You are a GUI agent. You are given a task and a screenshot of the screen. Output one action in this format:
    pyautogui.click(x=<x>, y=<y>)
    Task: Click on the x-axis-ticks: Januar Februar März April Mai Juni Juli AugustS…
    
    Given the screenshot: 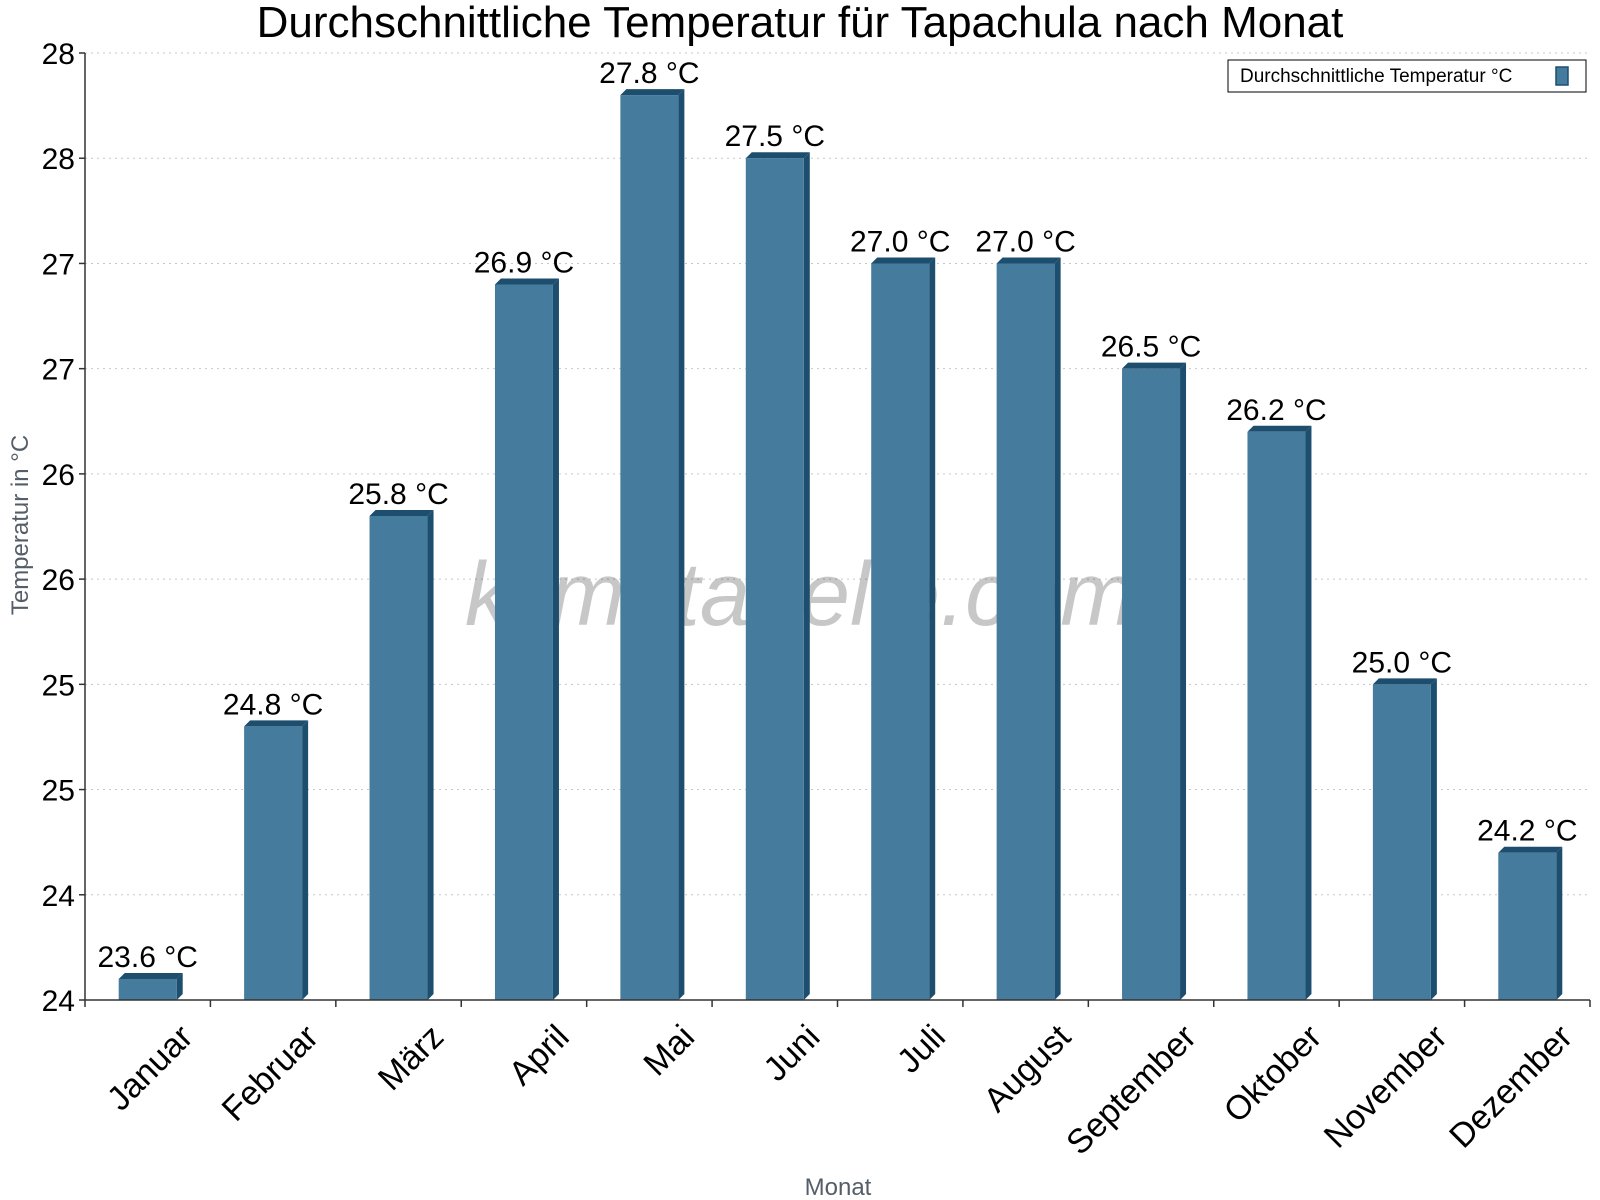 What is the action you would take?
    pyautogui.click(x=837, y=1081)
    